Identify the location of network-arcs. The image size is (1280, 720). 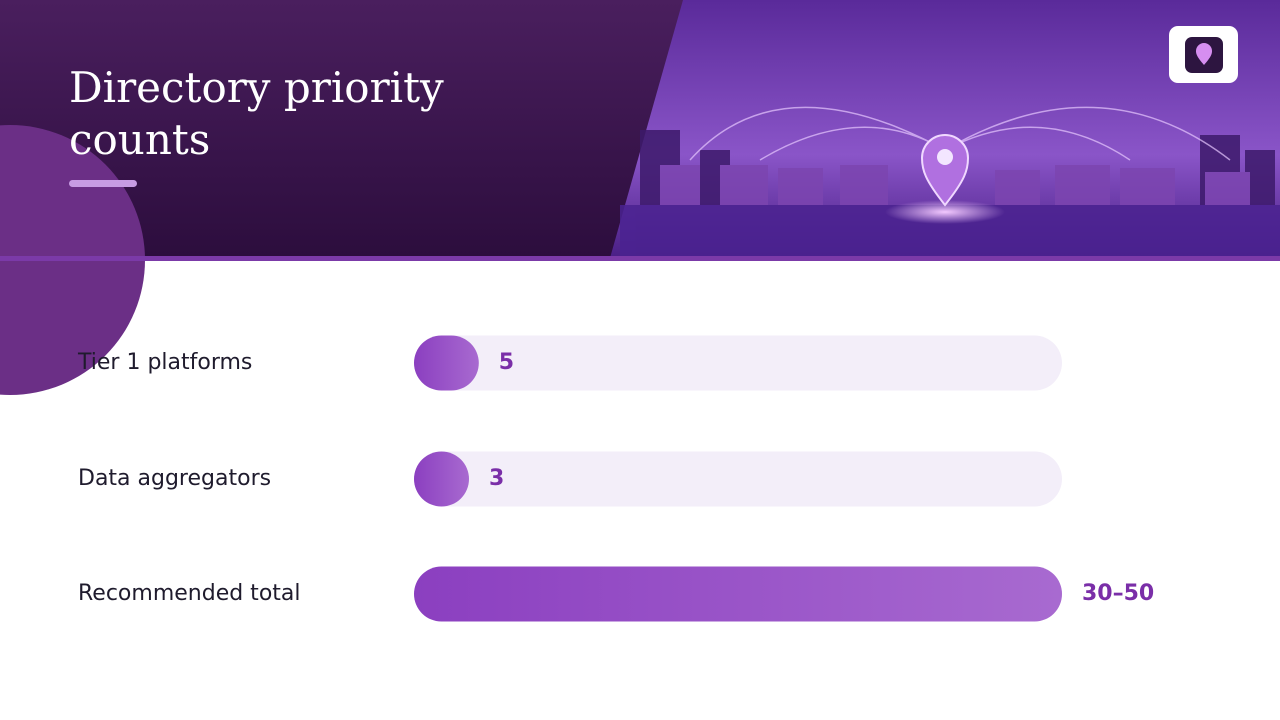
(960, 133).